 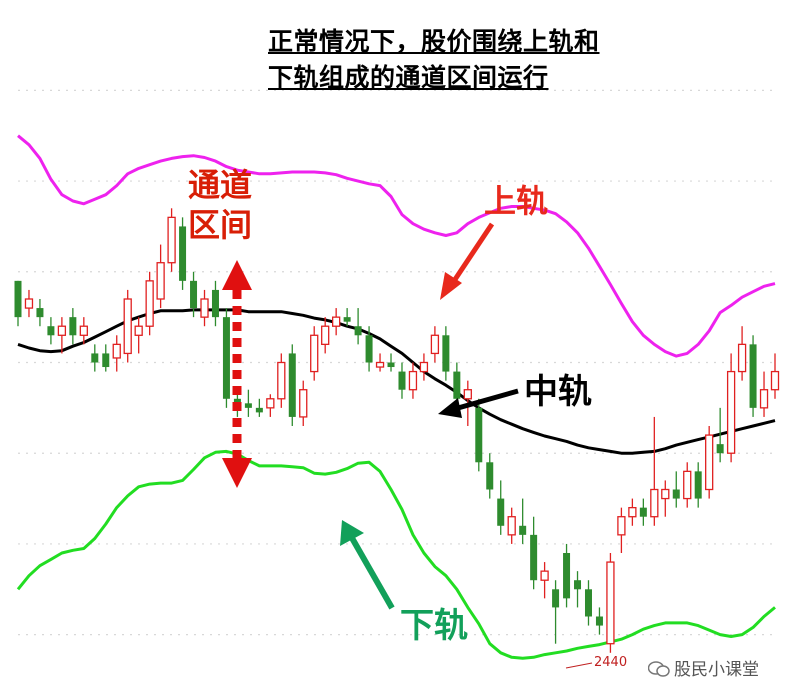 I want to click on channel-label-line-2: 区间, so click(x=220, y=225).